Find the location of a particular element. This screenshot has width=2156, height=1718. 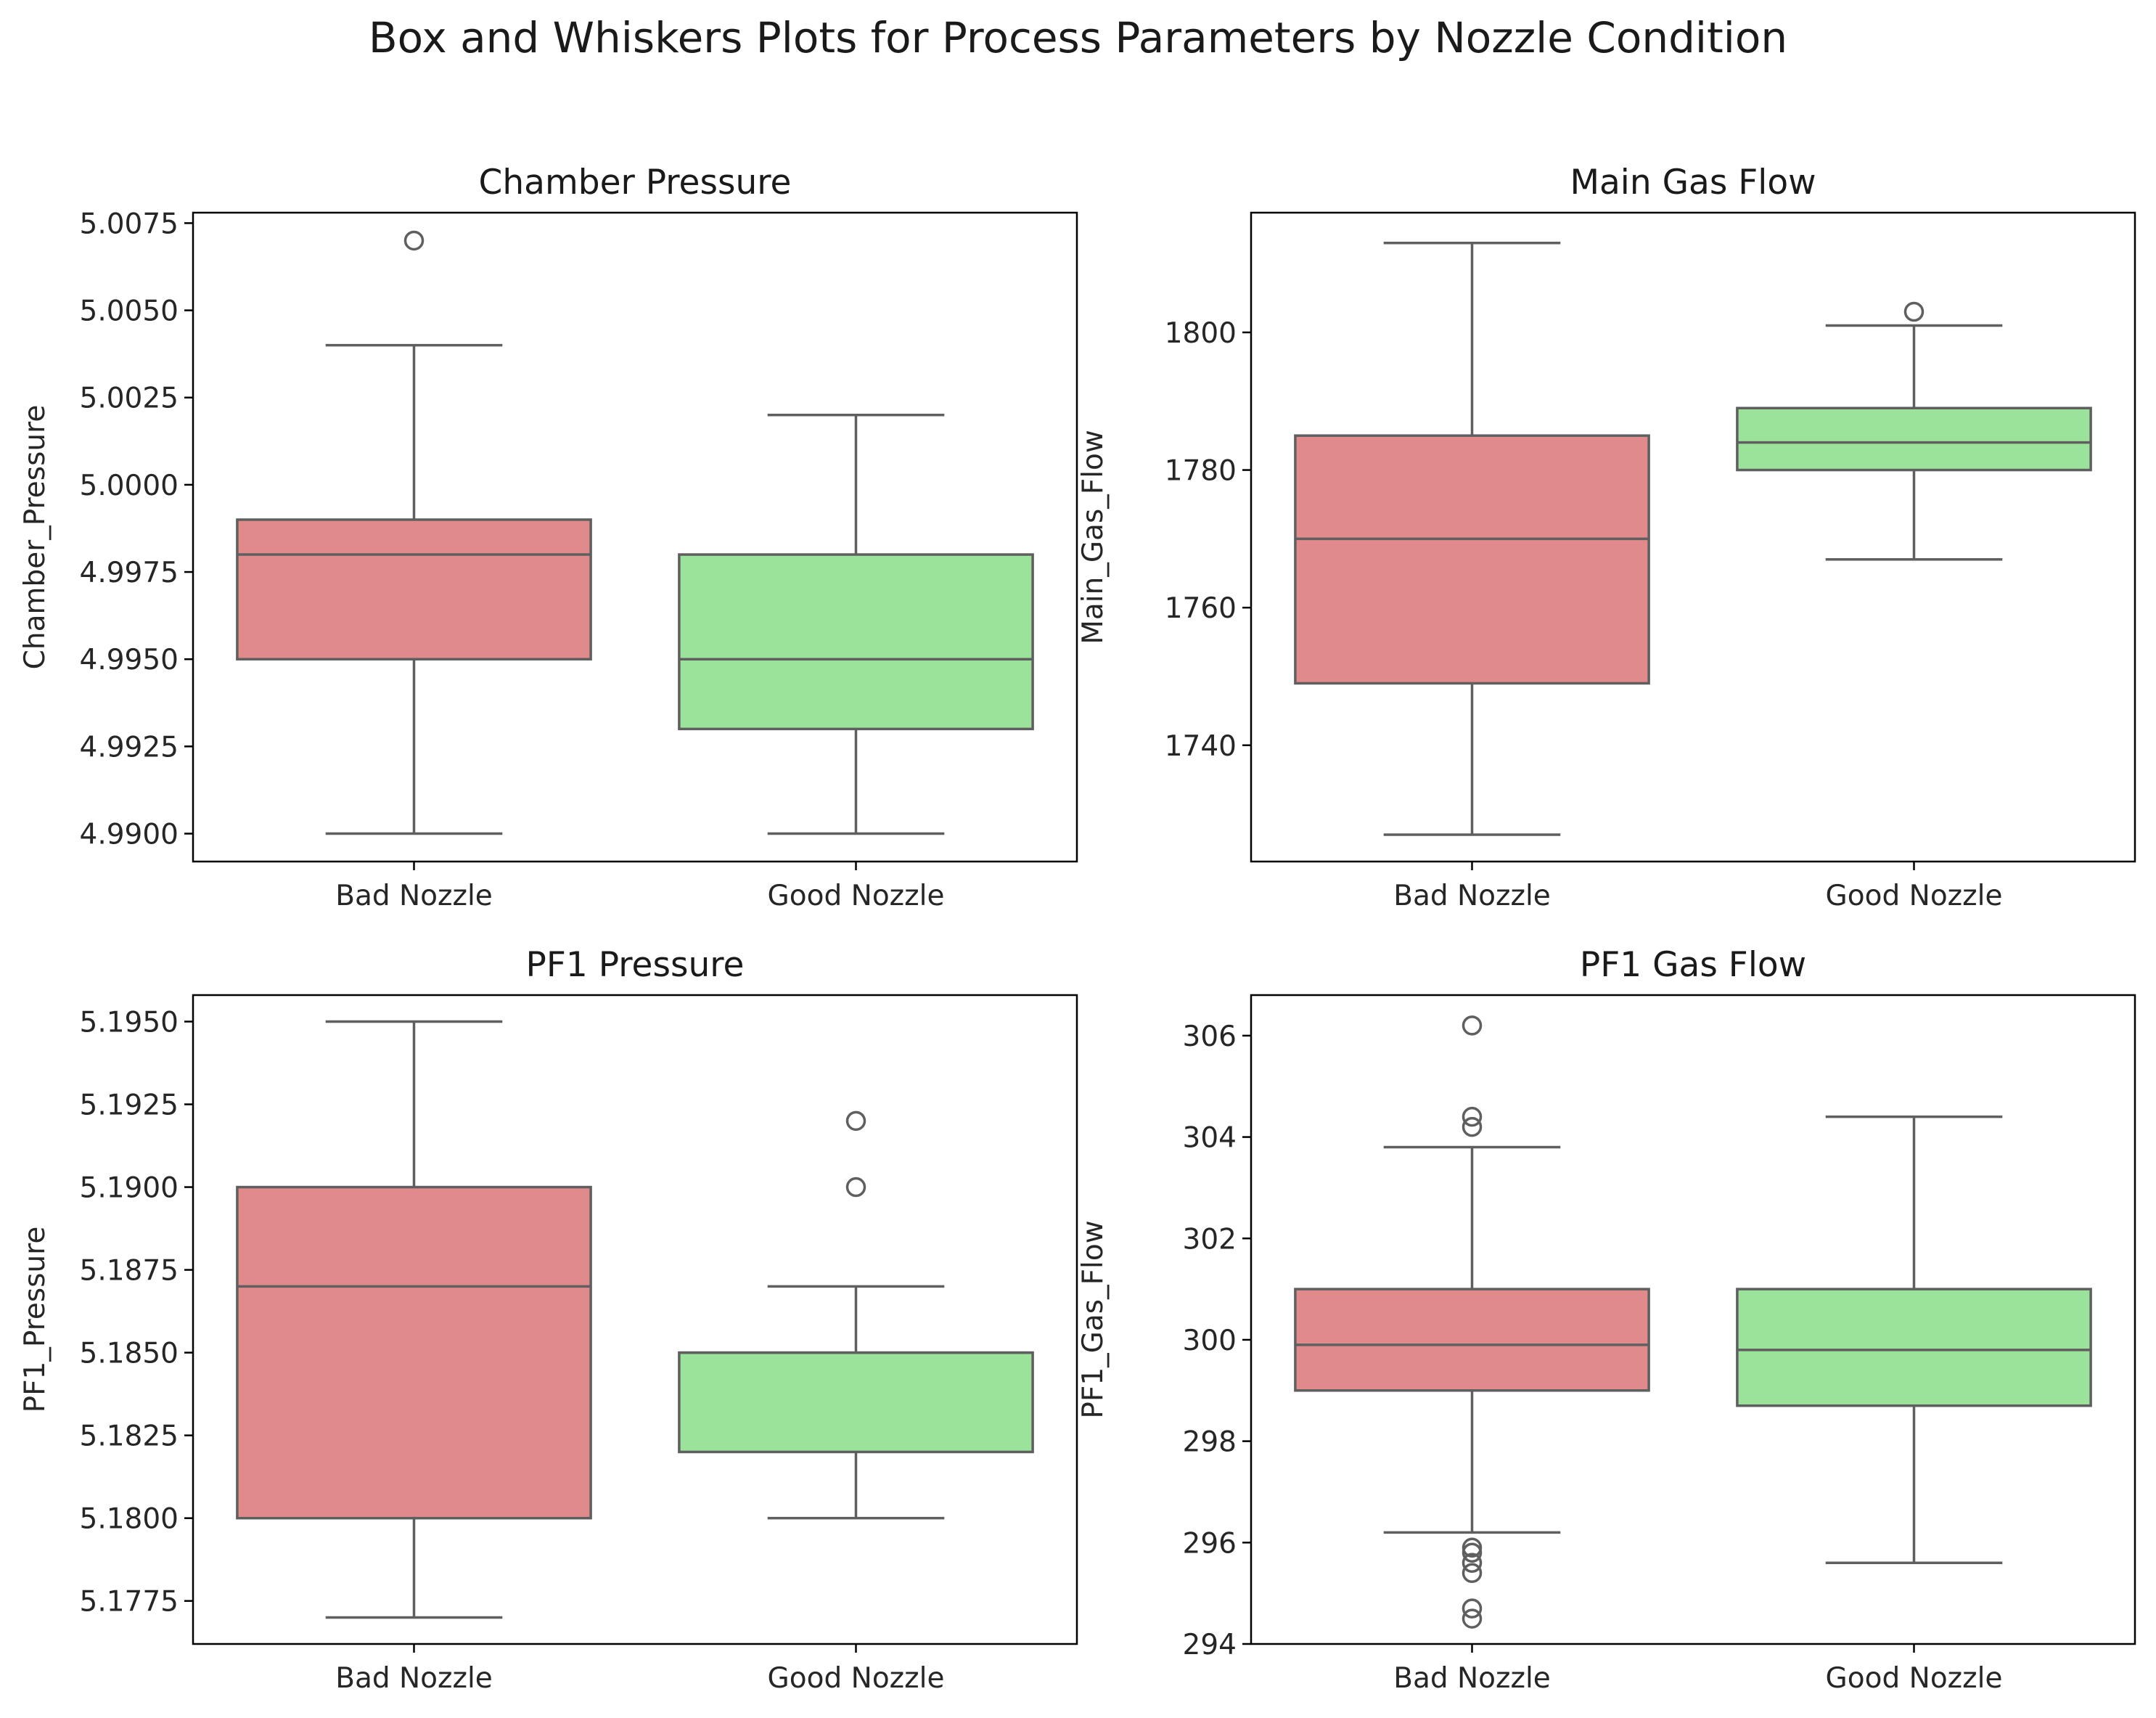

y-tick-label: 5.1925 is located at coordinates (129, 1105).